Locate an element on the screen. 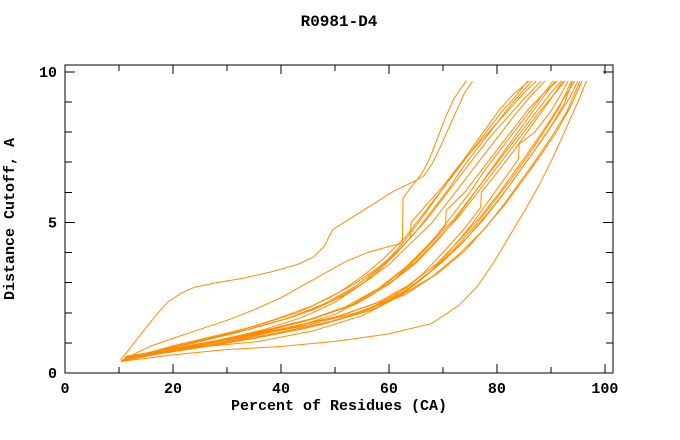 This screenshot has width=680, height=440. x-tick-label: 80 is located at coordinates (497, 389).